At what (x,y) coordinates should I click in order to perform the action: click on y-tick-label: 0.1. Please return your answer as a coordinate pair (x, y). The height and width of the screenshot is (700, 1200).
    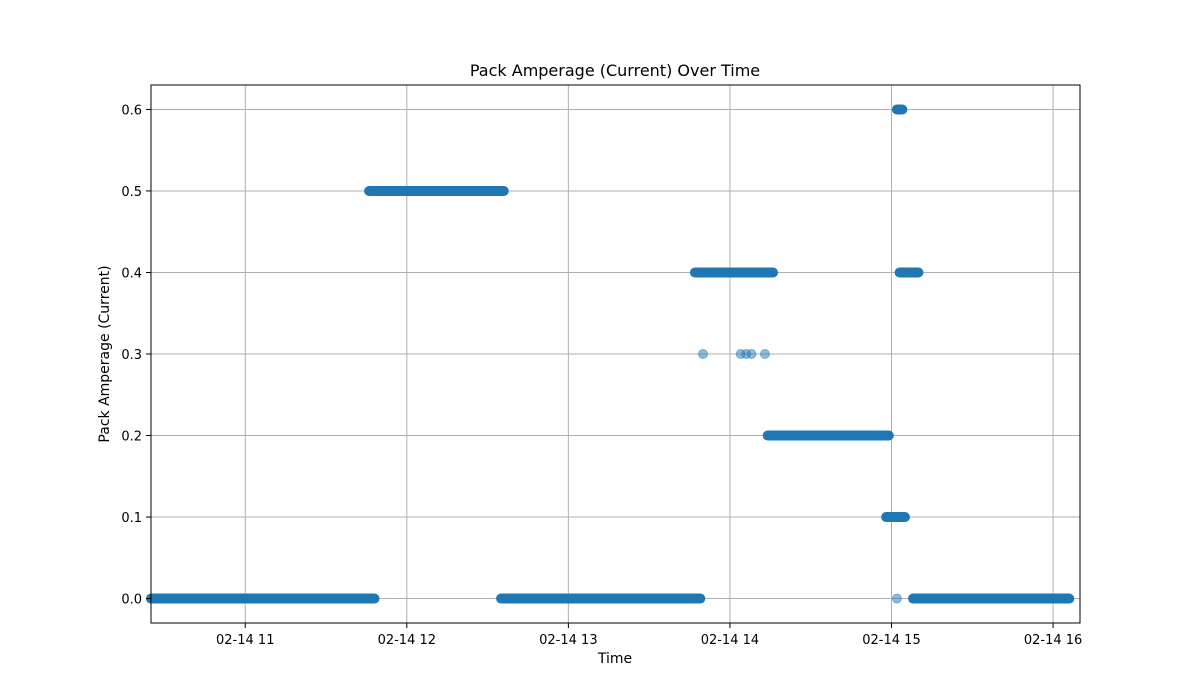
    Looking at the image, I should click on (131, 518).